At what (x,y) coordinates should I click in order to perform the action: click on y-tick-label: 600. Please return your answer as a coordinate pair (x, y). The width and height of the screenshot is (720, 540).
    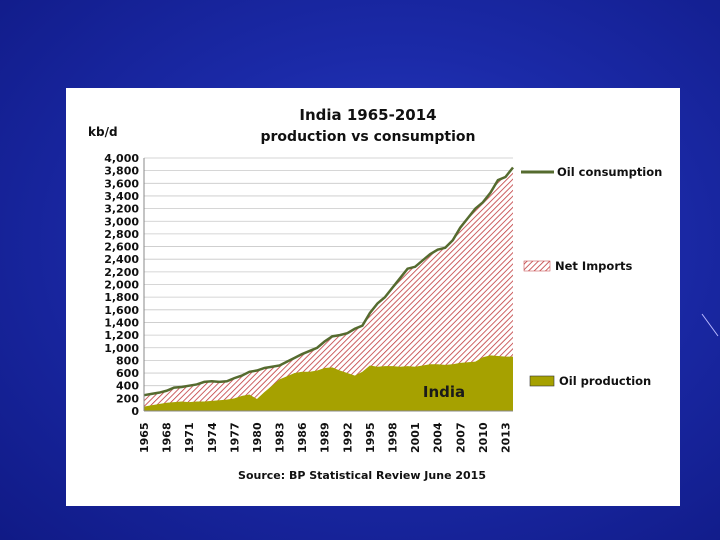
    Looking at the image, I should click on (127, 373).